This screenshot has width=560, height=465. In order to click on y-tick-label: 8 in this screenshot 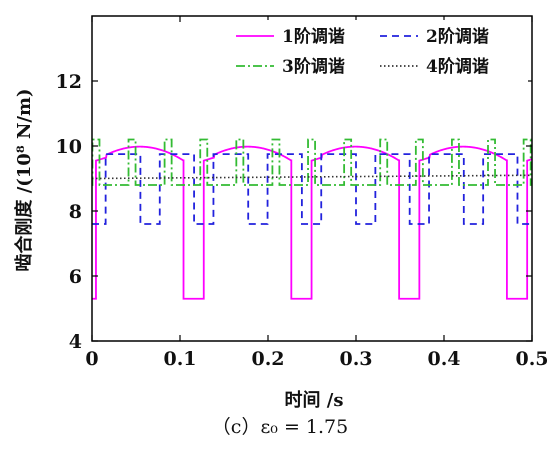, I will do `click(75, 212)`.